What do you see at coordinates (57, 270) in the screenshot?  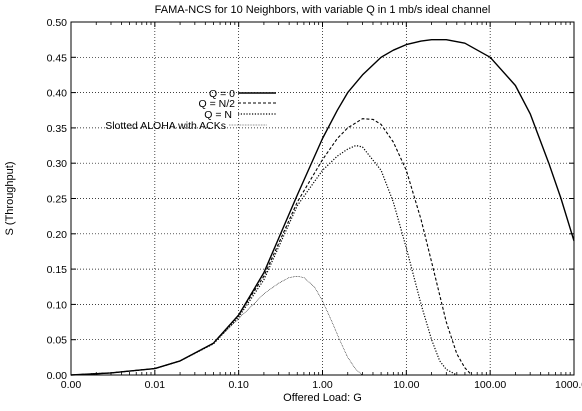 I see `y-tick-label: 0.15` at bounding box center [57, 270].